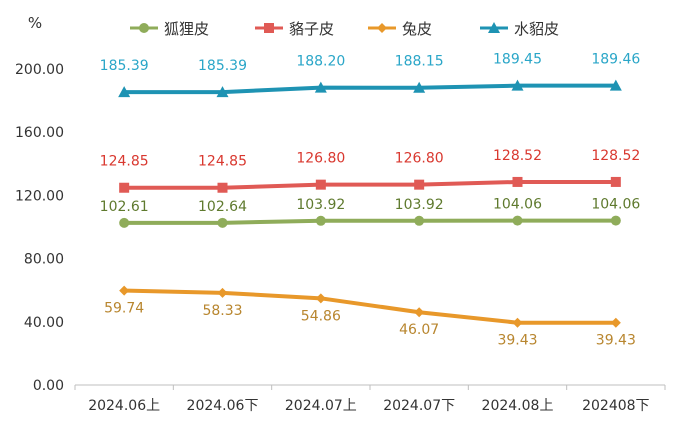 The image size is (683, 431). Describe the element at coordinates (124, 406) in the screenshot. I see `x-tick-label: 2024.06上` at that location.